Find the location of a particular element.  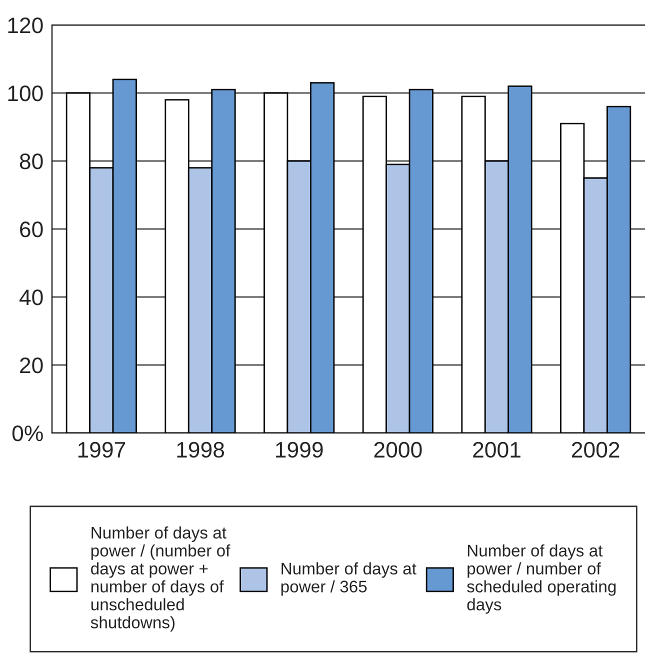

legend-label: Number of days at power / number of scheduled operating days is located at coordinates (541, 579).